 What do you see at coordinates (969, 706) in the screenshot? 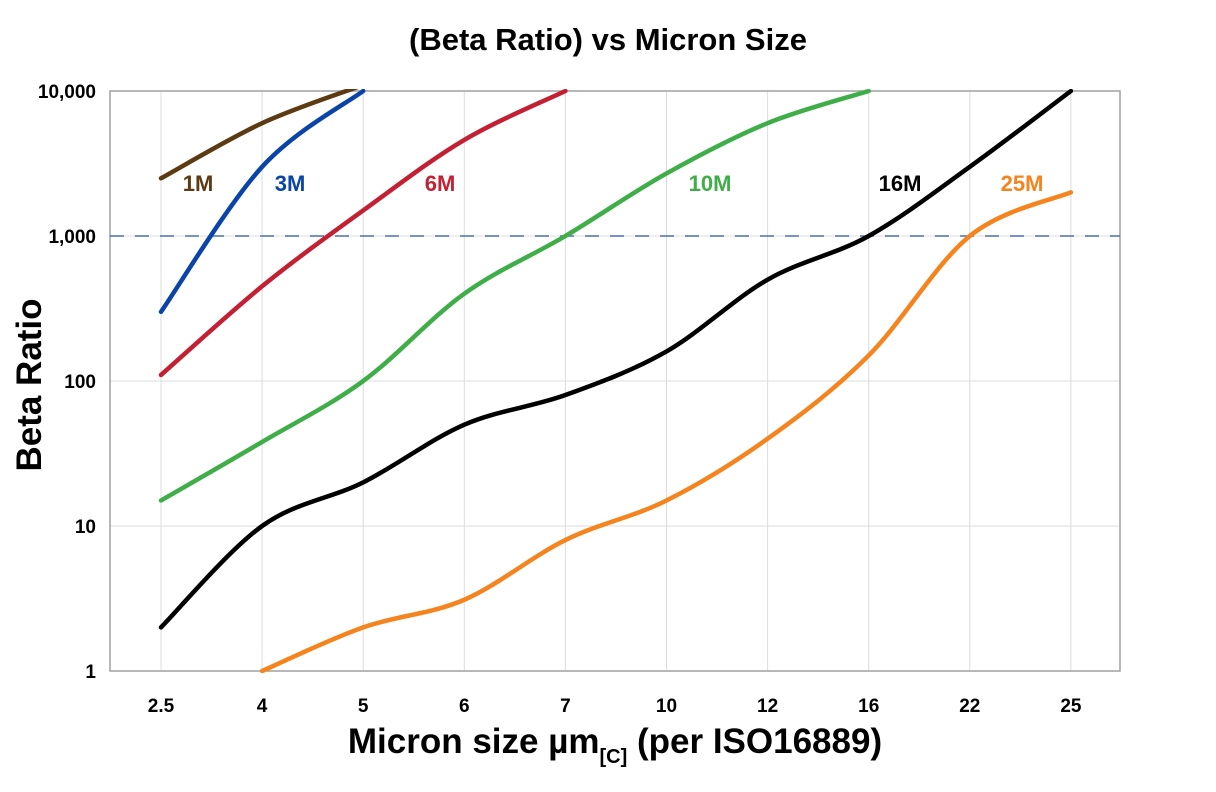
I see `x-tick-label: 22` at bounding box center [969, 706].